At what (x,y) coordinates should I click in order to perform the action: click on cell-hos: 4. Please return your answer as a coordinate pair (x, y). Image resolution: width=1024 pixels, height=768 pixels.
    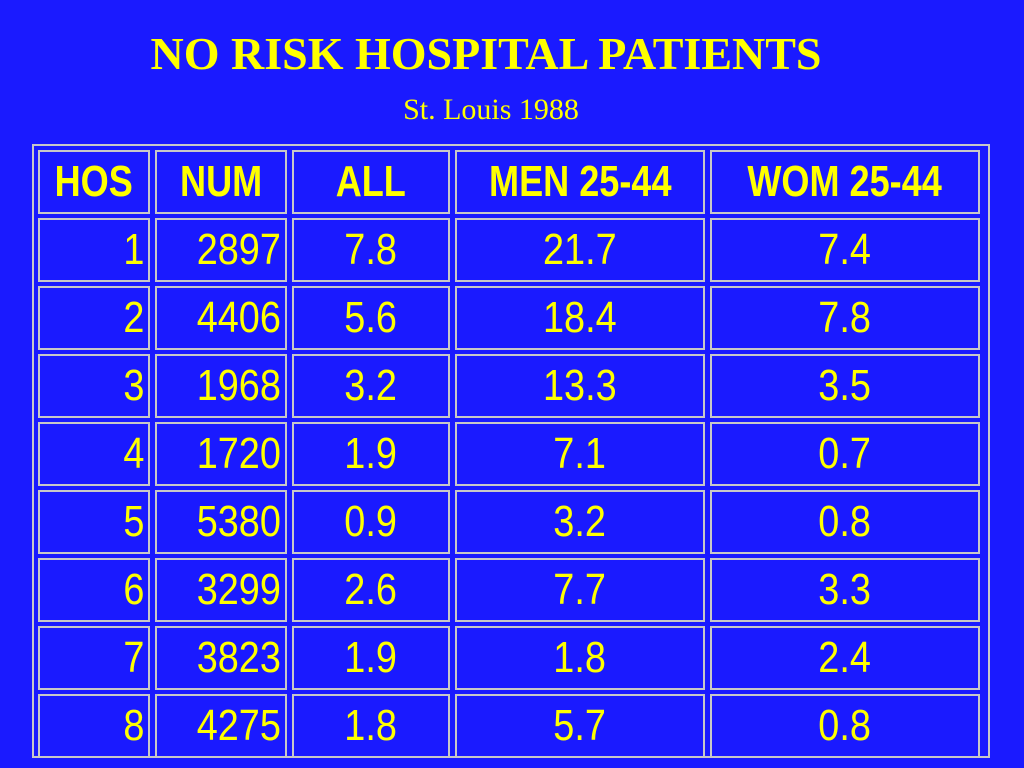
    Looking at the image, I should click on (94, 454).